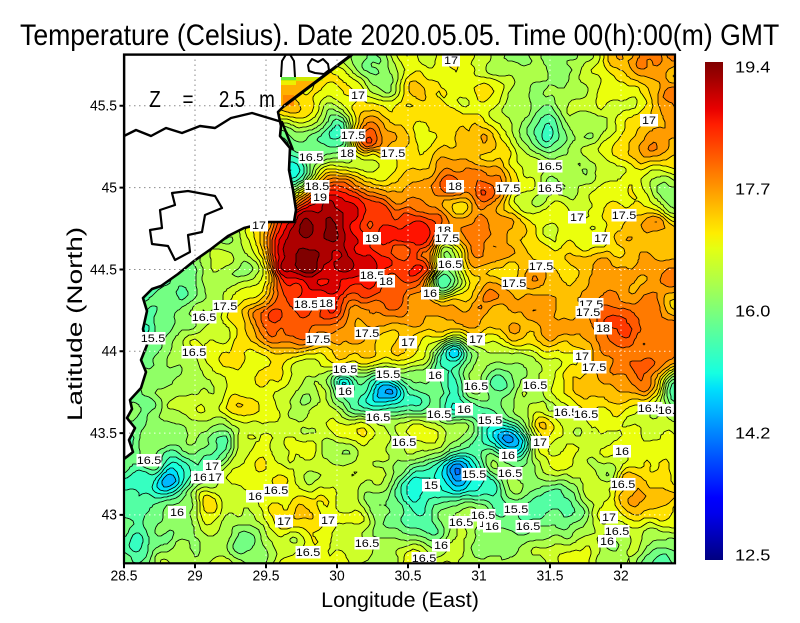  I want to click on svg-text: 45, so click(109, 188).